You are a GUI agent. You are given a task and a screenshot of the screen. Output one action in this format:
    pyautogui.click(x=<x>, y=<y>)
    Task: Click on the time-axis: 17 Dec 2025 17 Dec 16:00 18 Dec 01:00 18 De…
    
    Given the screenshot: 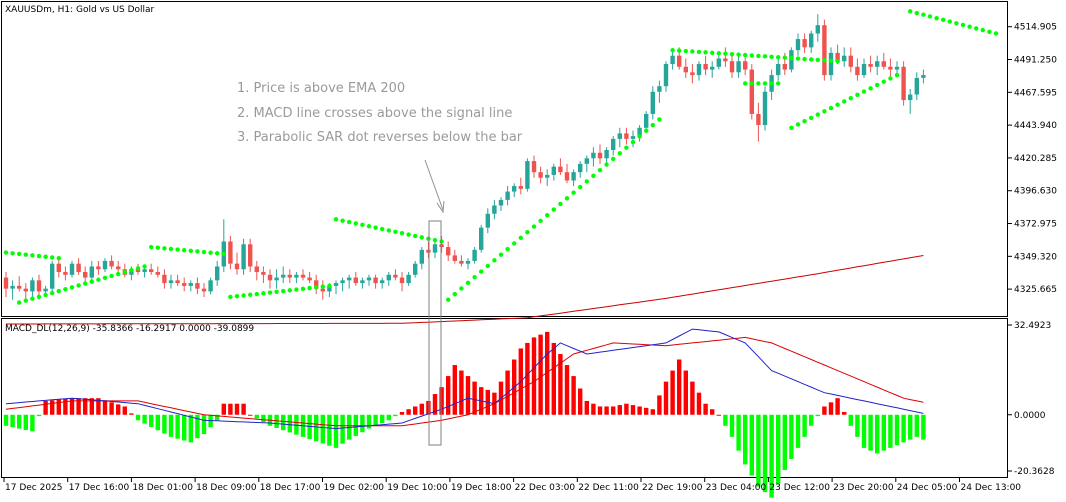 What is the action you would take?
    pyautogui.click(x=512, y=485)
    